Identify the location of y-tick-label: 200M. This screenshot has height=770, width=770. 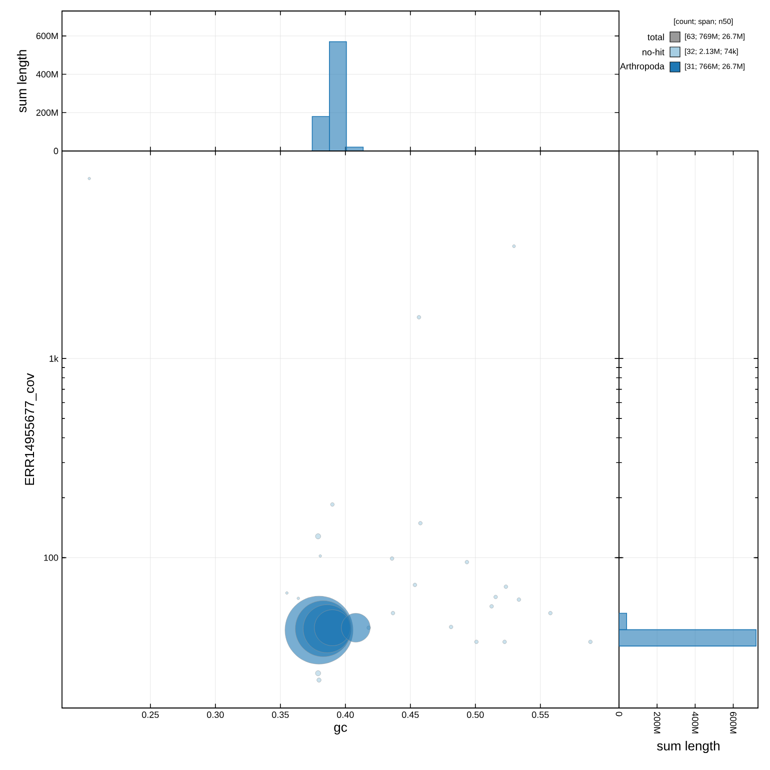
(47, 112).